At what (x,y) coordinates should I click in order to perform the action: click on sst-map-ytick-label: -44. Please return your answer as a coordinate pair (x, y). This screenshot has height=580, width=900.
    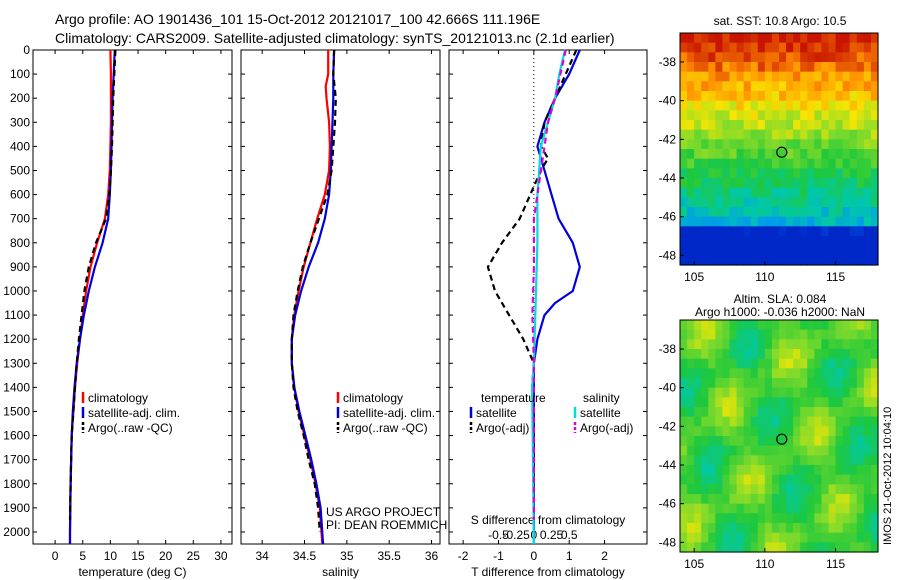
    Looking at the image, I should click on (668, 178).